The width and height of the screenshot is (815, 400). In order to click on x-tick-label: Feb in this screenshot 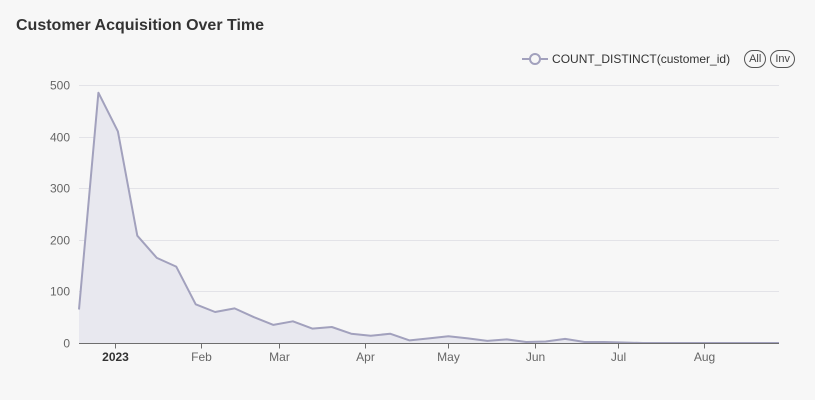, I will do `click(201, 357)`.